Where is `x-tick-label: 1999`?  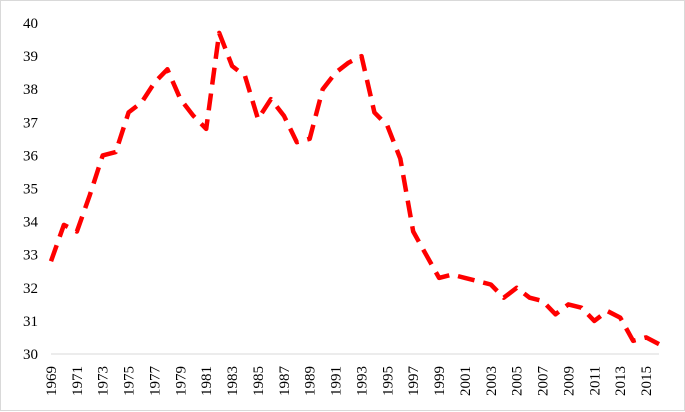
x-tick-label: 1999 is located at coordinates (440, 381).